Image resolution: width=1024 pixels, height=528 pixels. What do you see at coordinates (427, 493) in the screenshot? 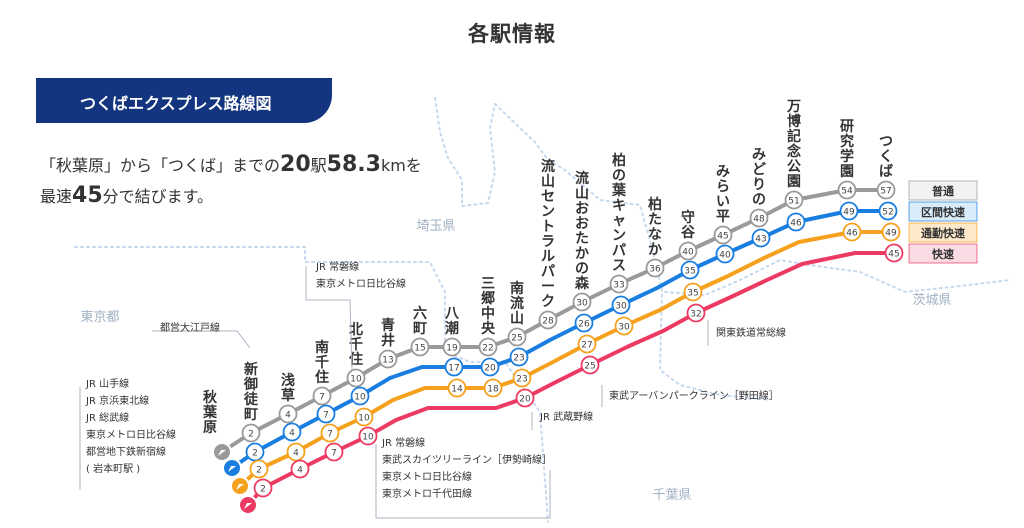
I see `transfer-line-label: 東京メトロ千代田線` at bounding box center [427, 493].